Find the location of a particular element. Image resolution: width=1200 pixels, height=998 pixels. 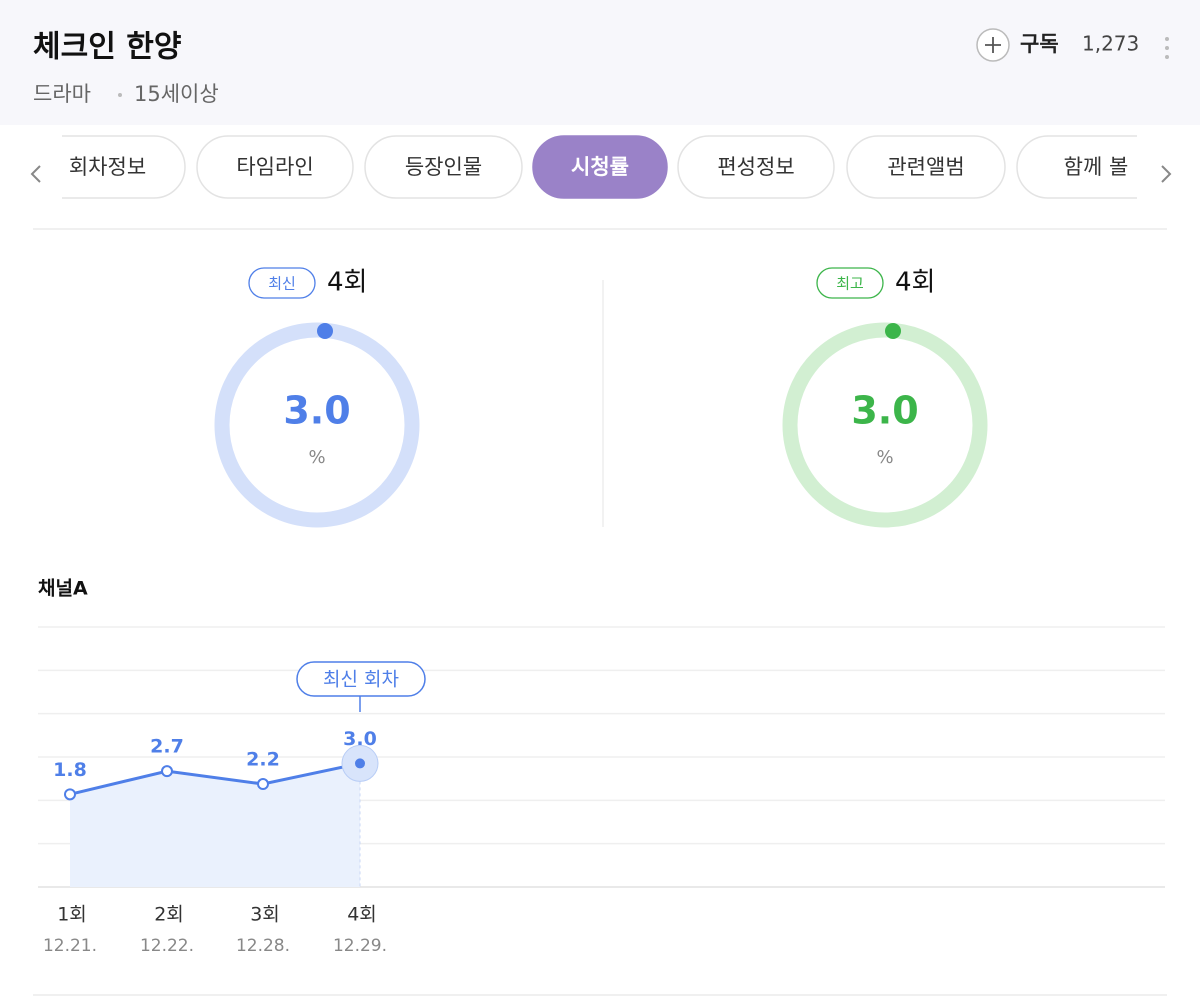

subscribe-button: 구독 1,273 is located at coordinates (1057, 45).